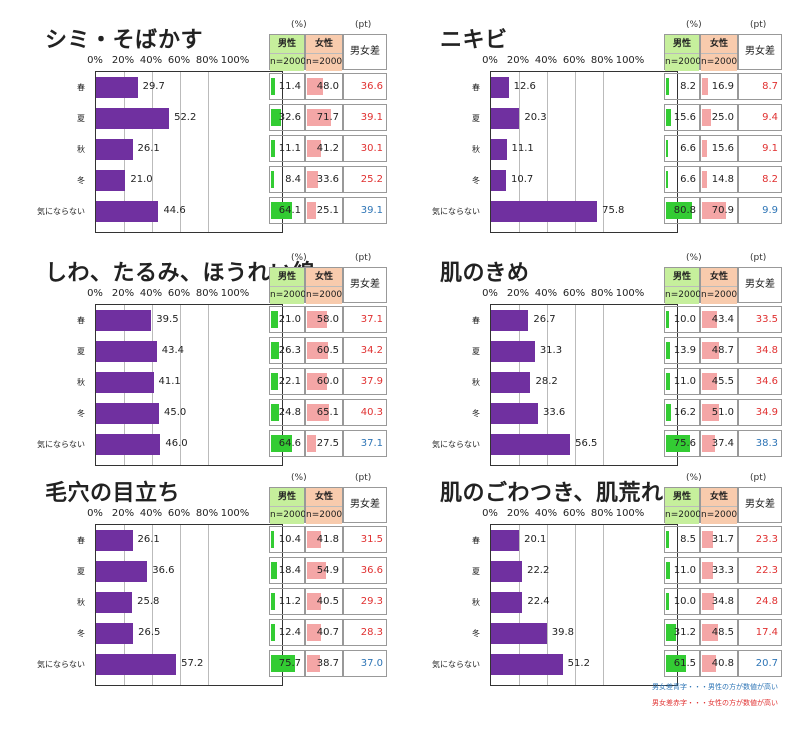  What do you see at coordinates (371, 350) in the screenshot?
I see `diff-value: 34.2` at bounding box center [371, 350].